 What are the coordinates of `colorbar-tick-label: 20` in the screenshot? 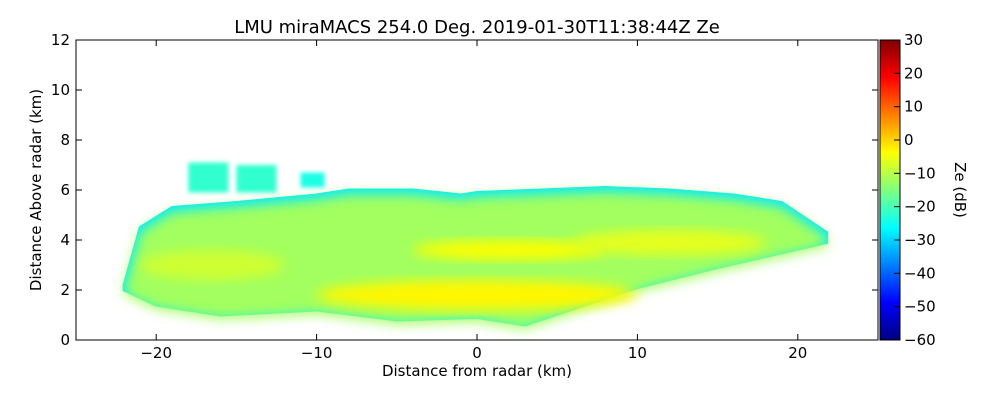 It's located at (913, 73).